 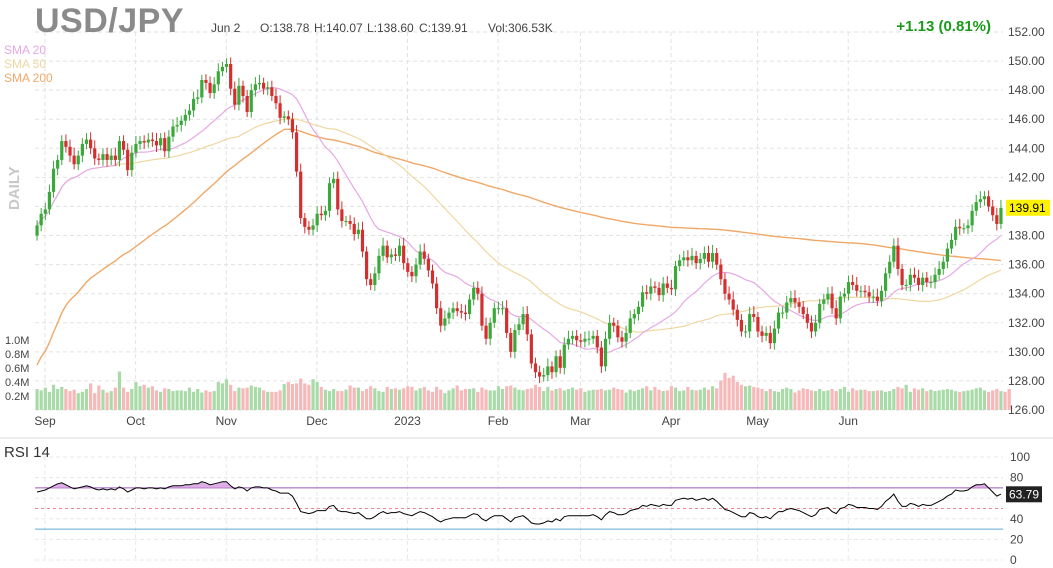 What do you see at coordinates (45, 421) in the screenshot?
I see `time-tick-label: Sep` at bounding box center [45, 421].